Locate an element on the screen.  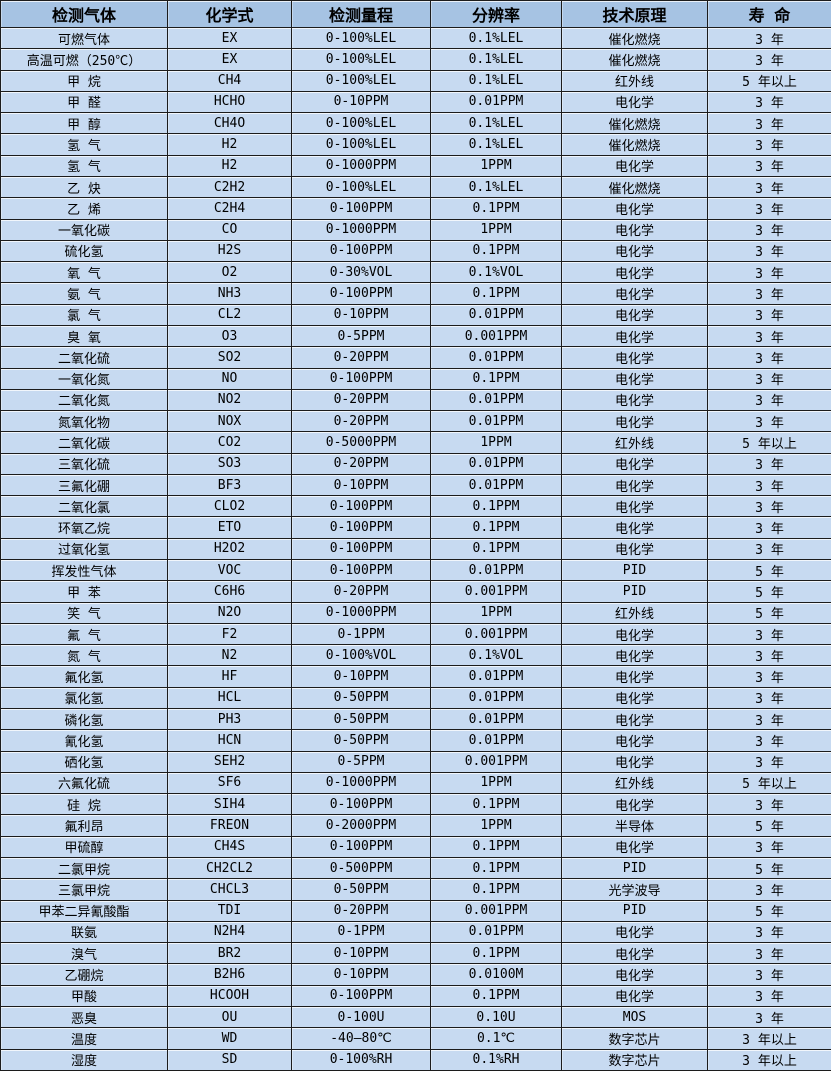
chemical-formula-cell: H2S is located at coordinates (229, 251).